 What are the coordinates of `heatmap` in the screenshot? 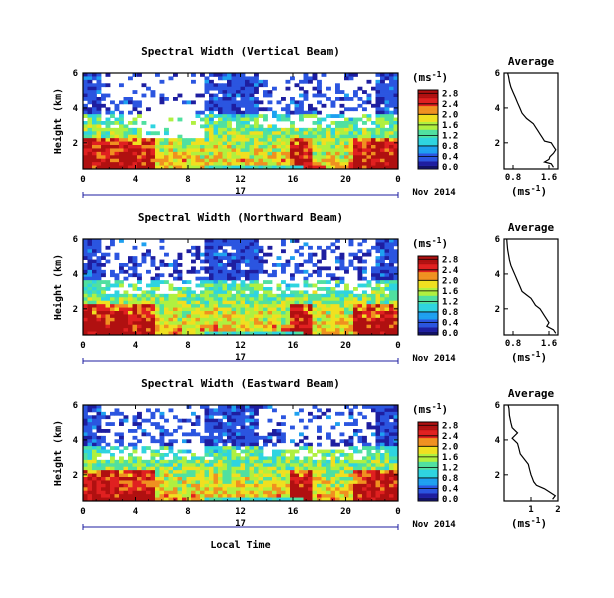 It's located at (241, 453).